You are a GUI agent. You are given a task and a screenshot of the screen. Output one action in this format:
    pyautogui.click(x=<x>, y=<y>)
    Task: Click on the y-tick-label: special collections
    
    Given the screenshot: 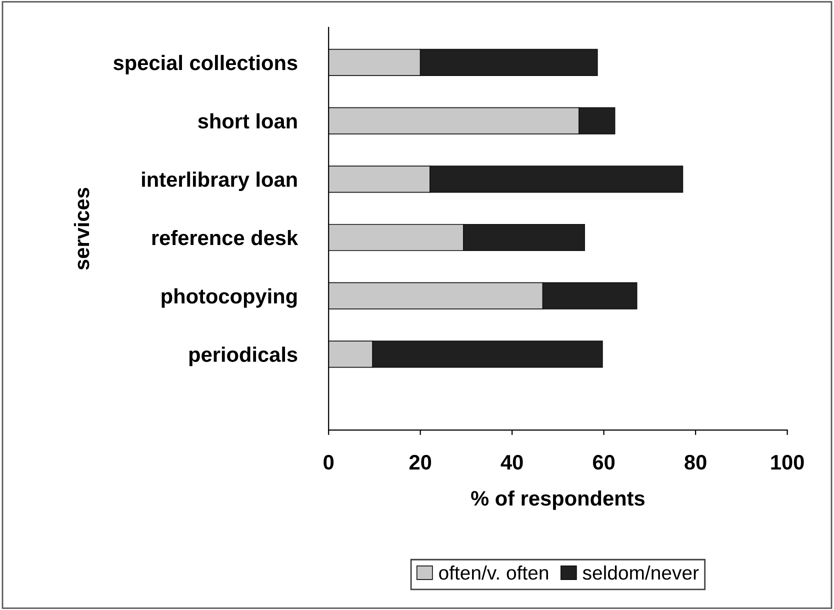 What is the action you would take?
    pyautogui.click(x=206, y=64)
    